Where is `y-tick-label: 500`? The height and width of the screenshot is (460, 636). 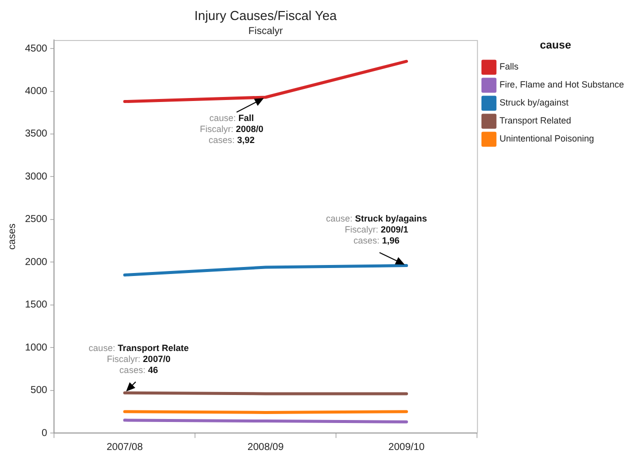
y-tick-label: 500 is located at coordinates (39, 390).